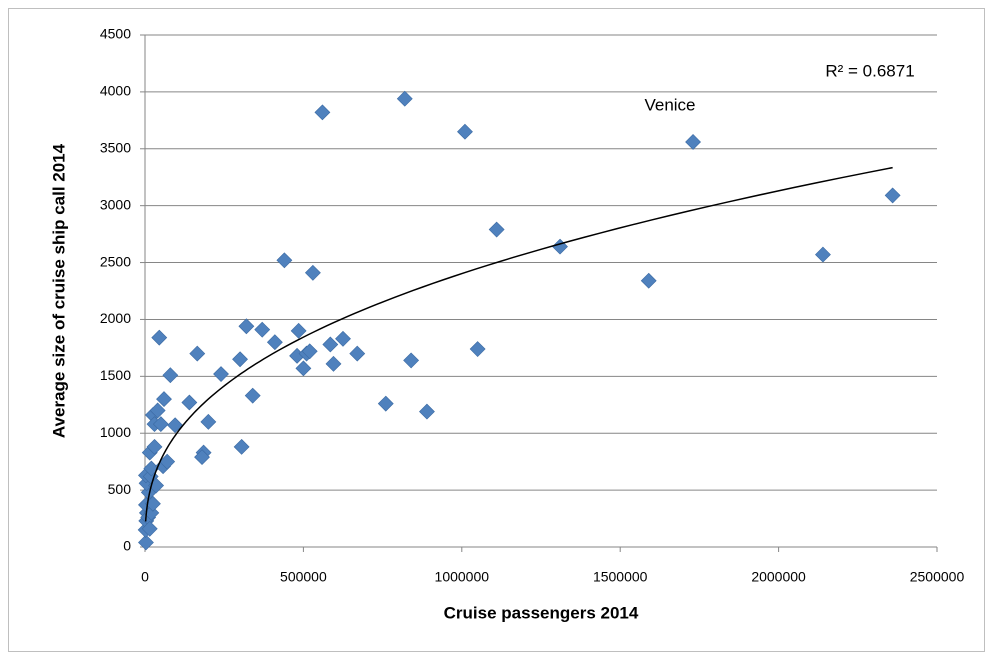 The width and height of the screenshot is (993, 665). Describe the element at coordinates (115, 375) in the screenshot. I see `y-tick-label: 1500` at that location.